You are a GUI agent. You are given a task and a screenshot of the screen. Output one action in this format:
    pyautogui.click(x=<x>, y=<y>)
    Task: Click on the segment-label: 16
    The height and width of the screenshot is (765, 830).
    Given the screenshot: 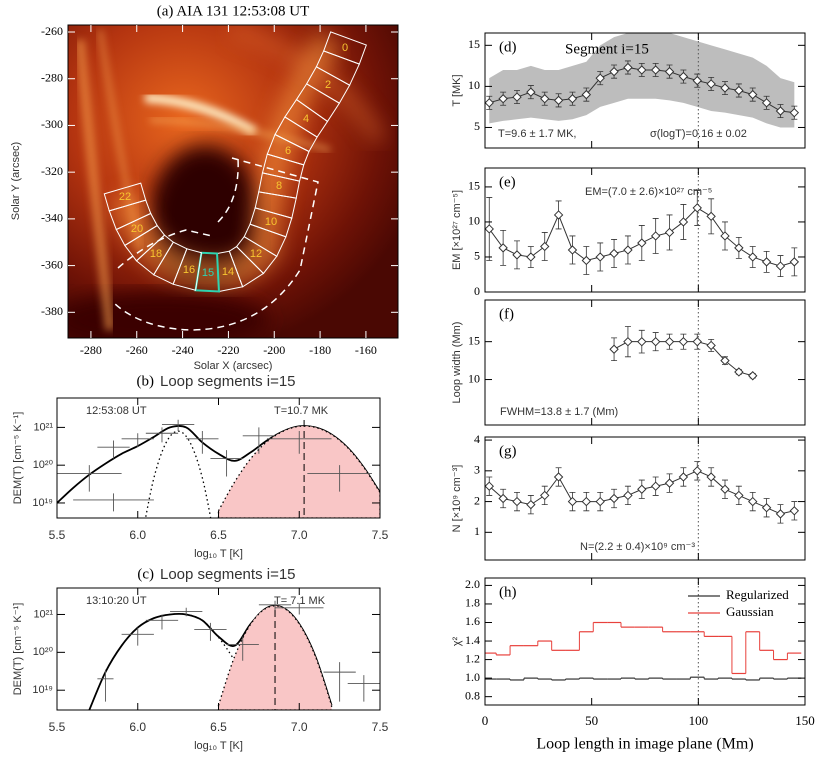 What is the action you would take?
    pyautogui.click(x=189, y=270)
    